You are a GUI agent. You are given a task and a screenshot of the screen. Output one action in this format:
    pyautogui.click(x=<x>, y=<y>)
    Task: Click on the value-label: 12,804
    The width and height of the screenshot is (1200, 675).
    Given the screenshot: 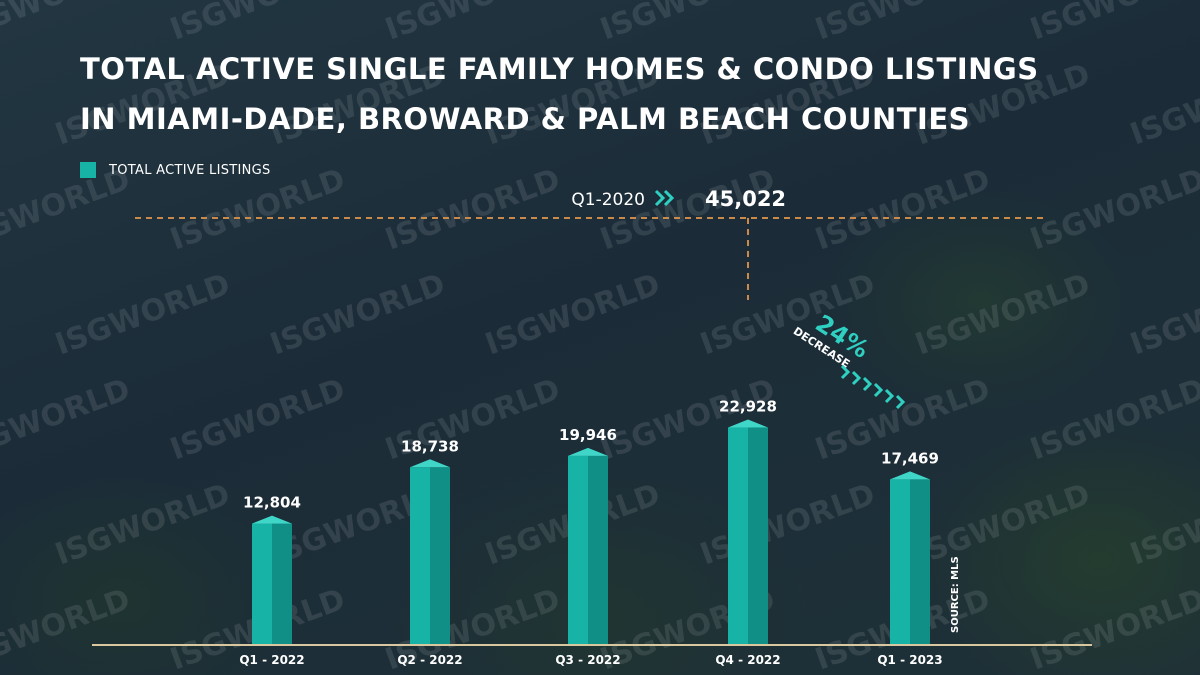 What is the action you would take?
    pyautogui.click(x=272, y=503)
    